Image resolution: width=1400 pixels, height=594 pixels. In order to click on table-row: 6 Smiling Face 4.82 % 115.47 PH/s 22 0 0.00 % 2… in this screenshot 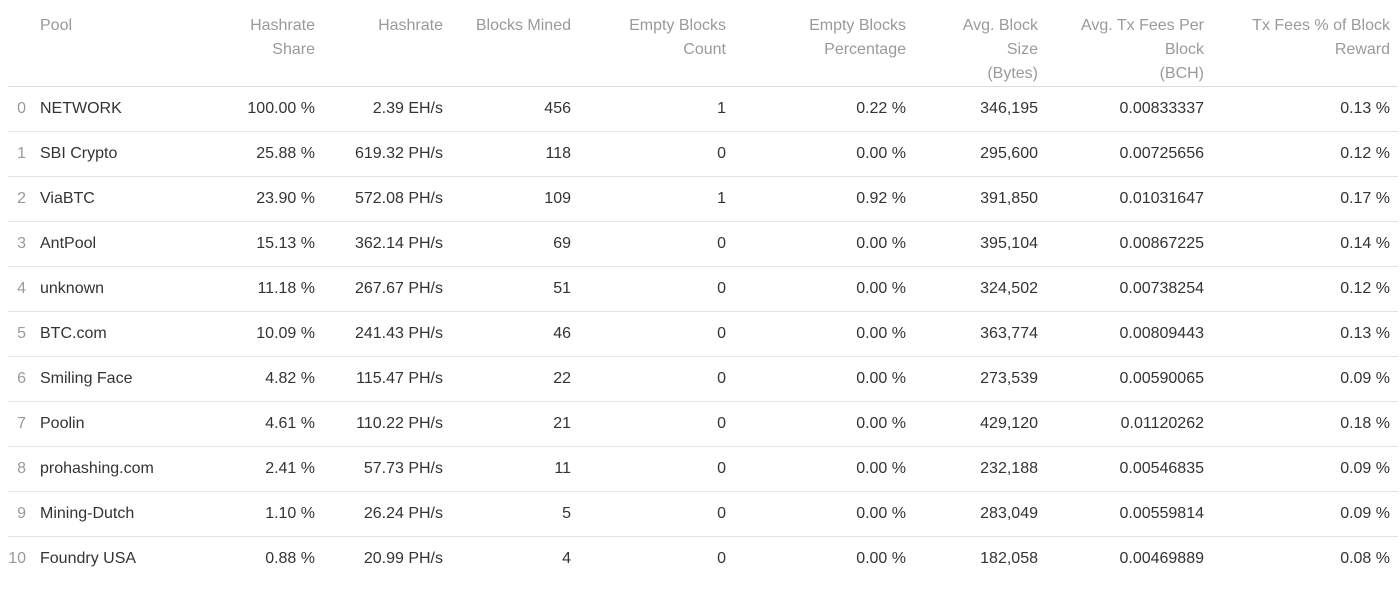, I will do `click(703, 379)`.